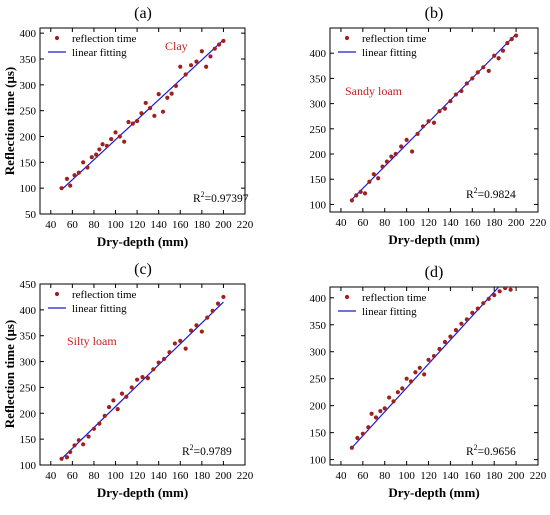  Describe the element at coordinates (115, 476) in the screenshot. I see `x-tick-label: 100` at that location.